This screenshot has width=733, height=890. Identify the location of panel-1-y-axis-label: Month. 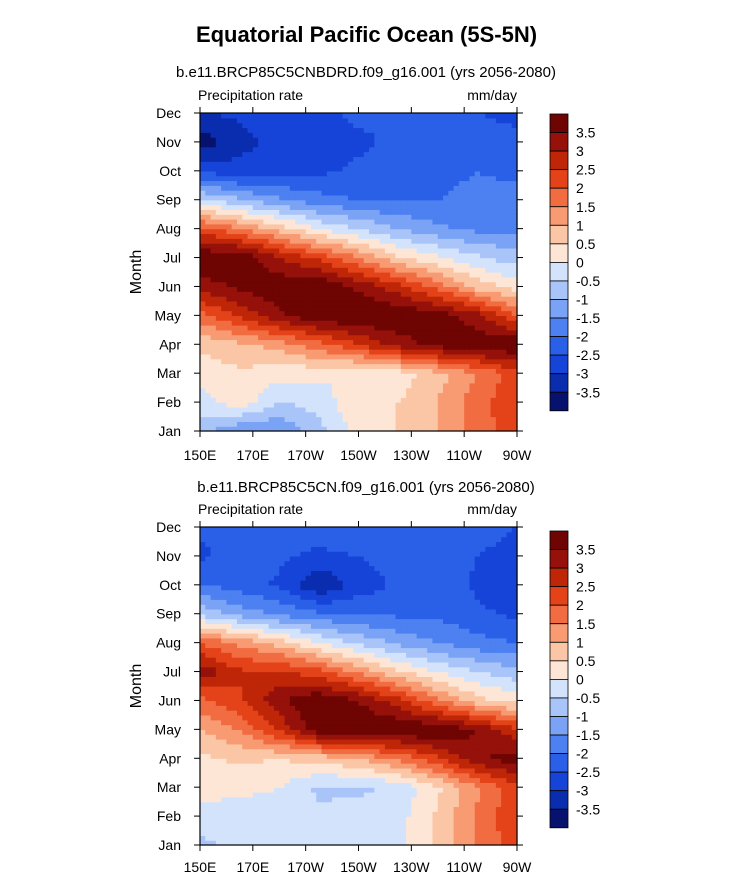
(136, 272).